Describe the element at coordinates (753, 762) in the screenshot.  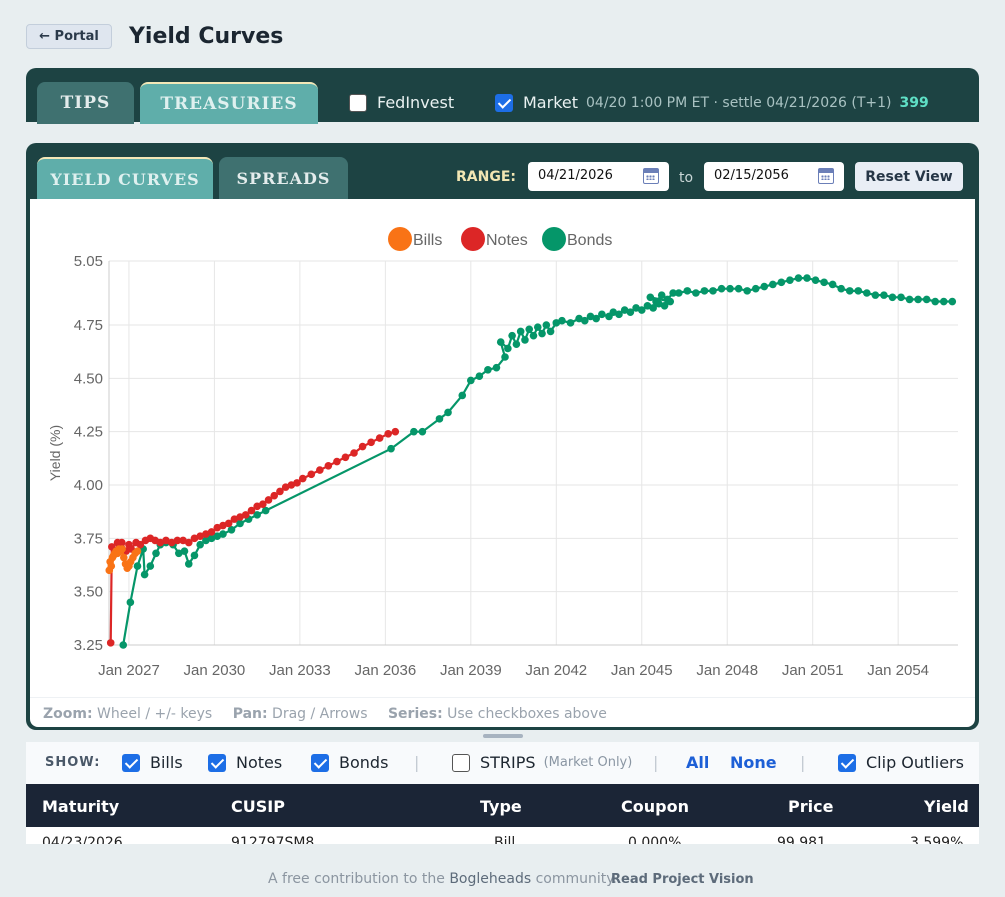
I see `select-none-link: None` at that location.